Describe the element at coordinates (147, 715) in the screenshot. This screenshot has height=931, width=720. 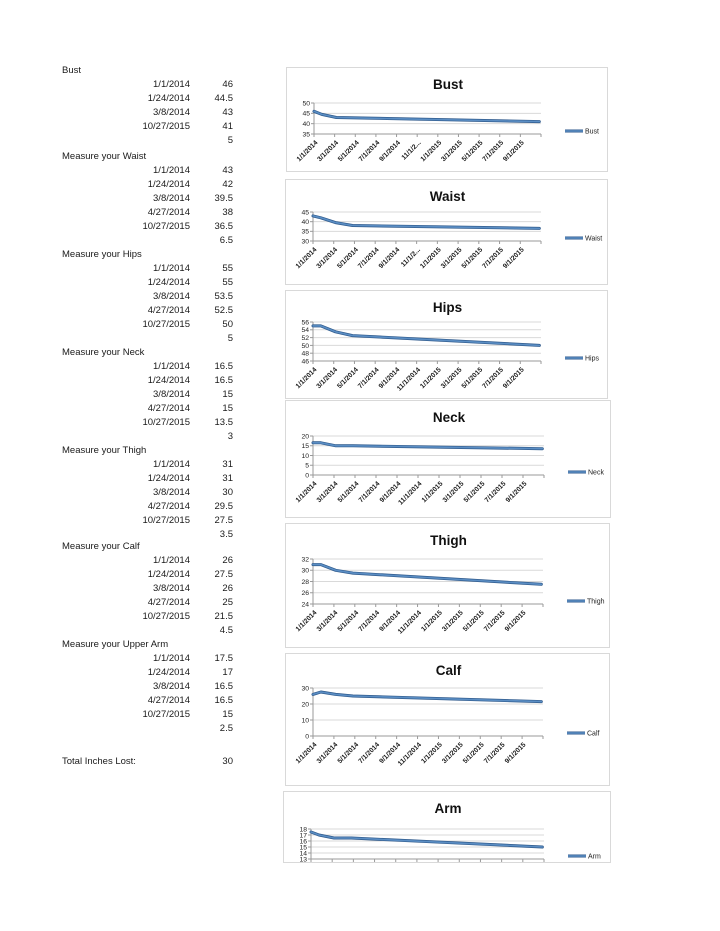
I see `measurement-row: 10/27/2015 15` at that location.